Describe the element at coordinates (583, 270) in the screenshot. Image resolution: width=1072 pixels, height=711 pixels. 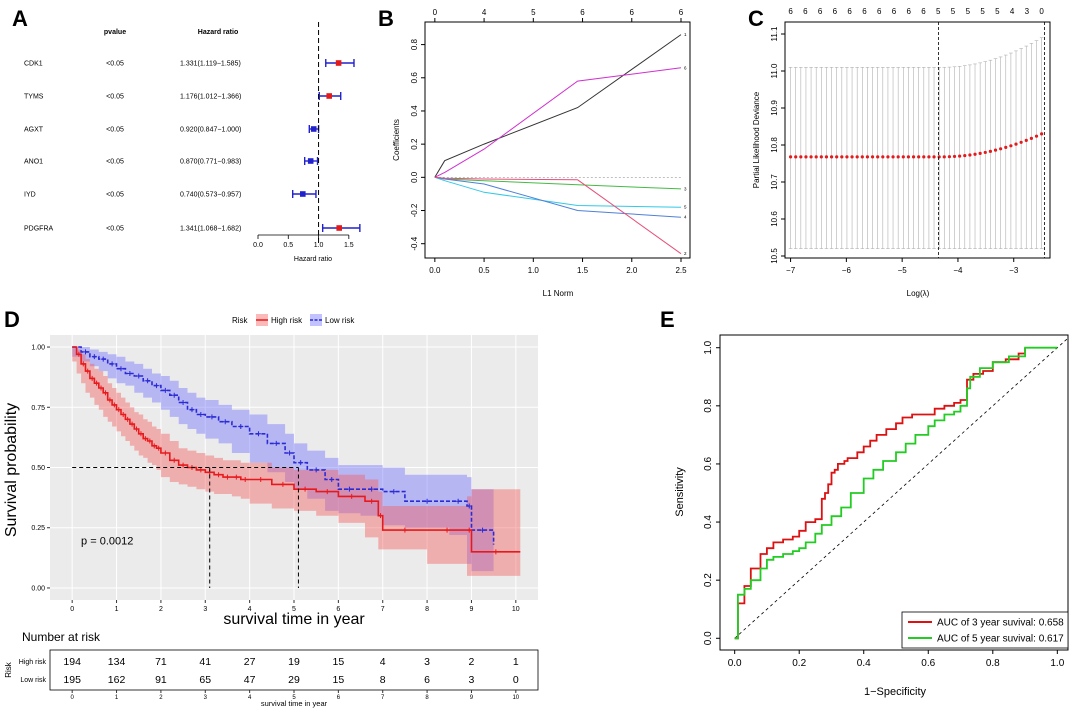
I see `x-tick-label: 1.5` at that location.